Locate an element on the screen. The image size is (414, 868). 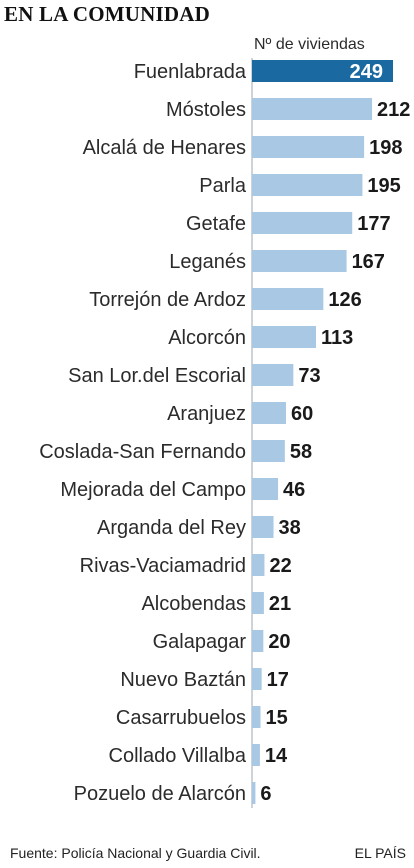
category-label: Rivas-Vaciamadrid is located at coordinates (163, 566).